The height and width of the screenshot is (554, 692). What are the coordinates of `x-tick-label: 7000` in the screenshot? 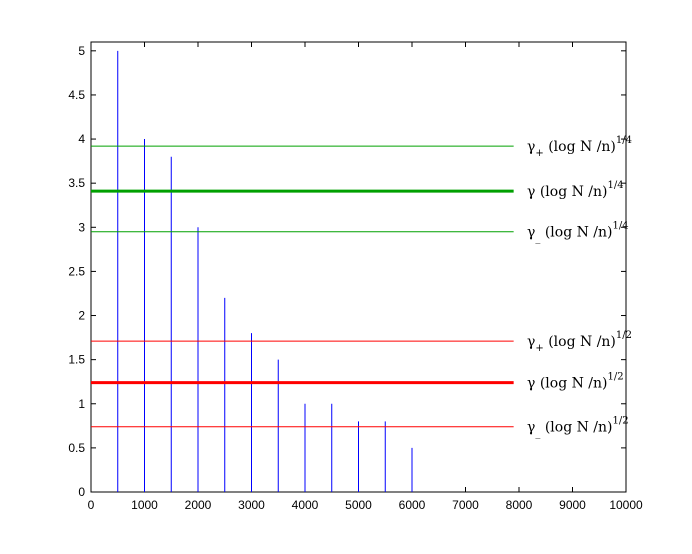 It's located at (465, 505).